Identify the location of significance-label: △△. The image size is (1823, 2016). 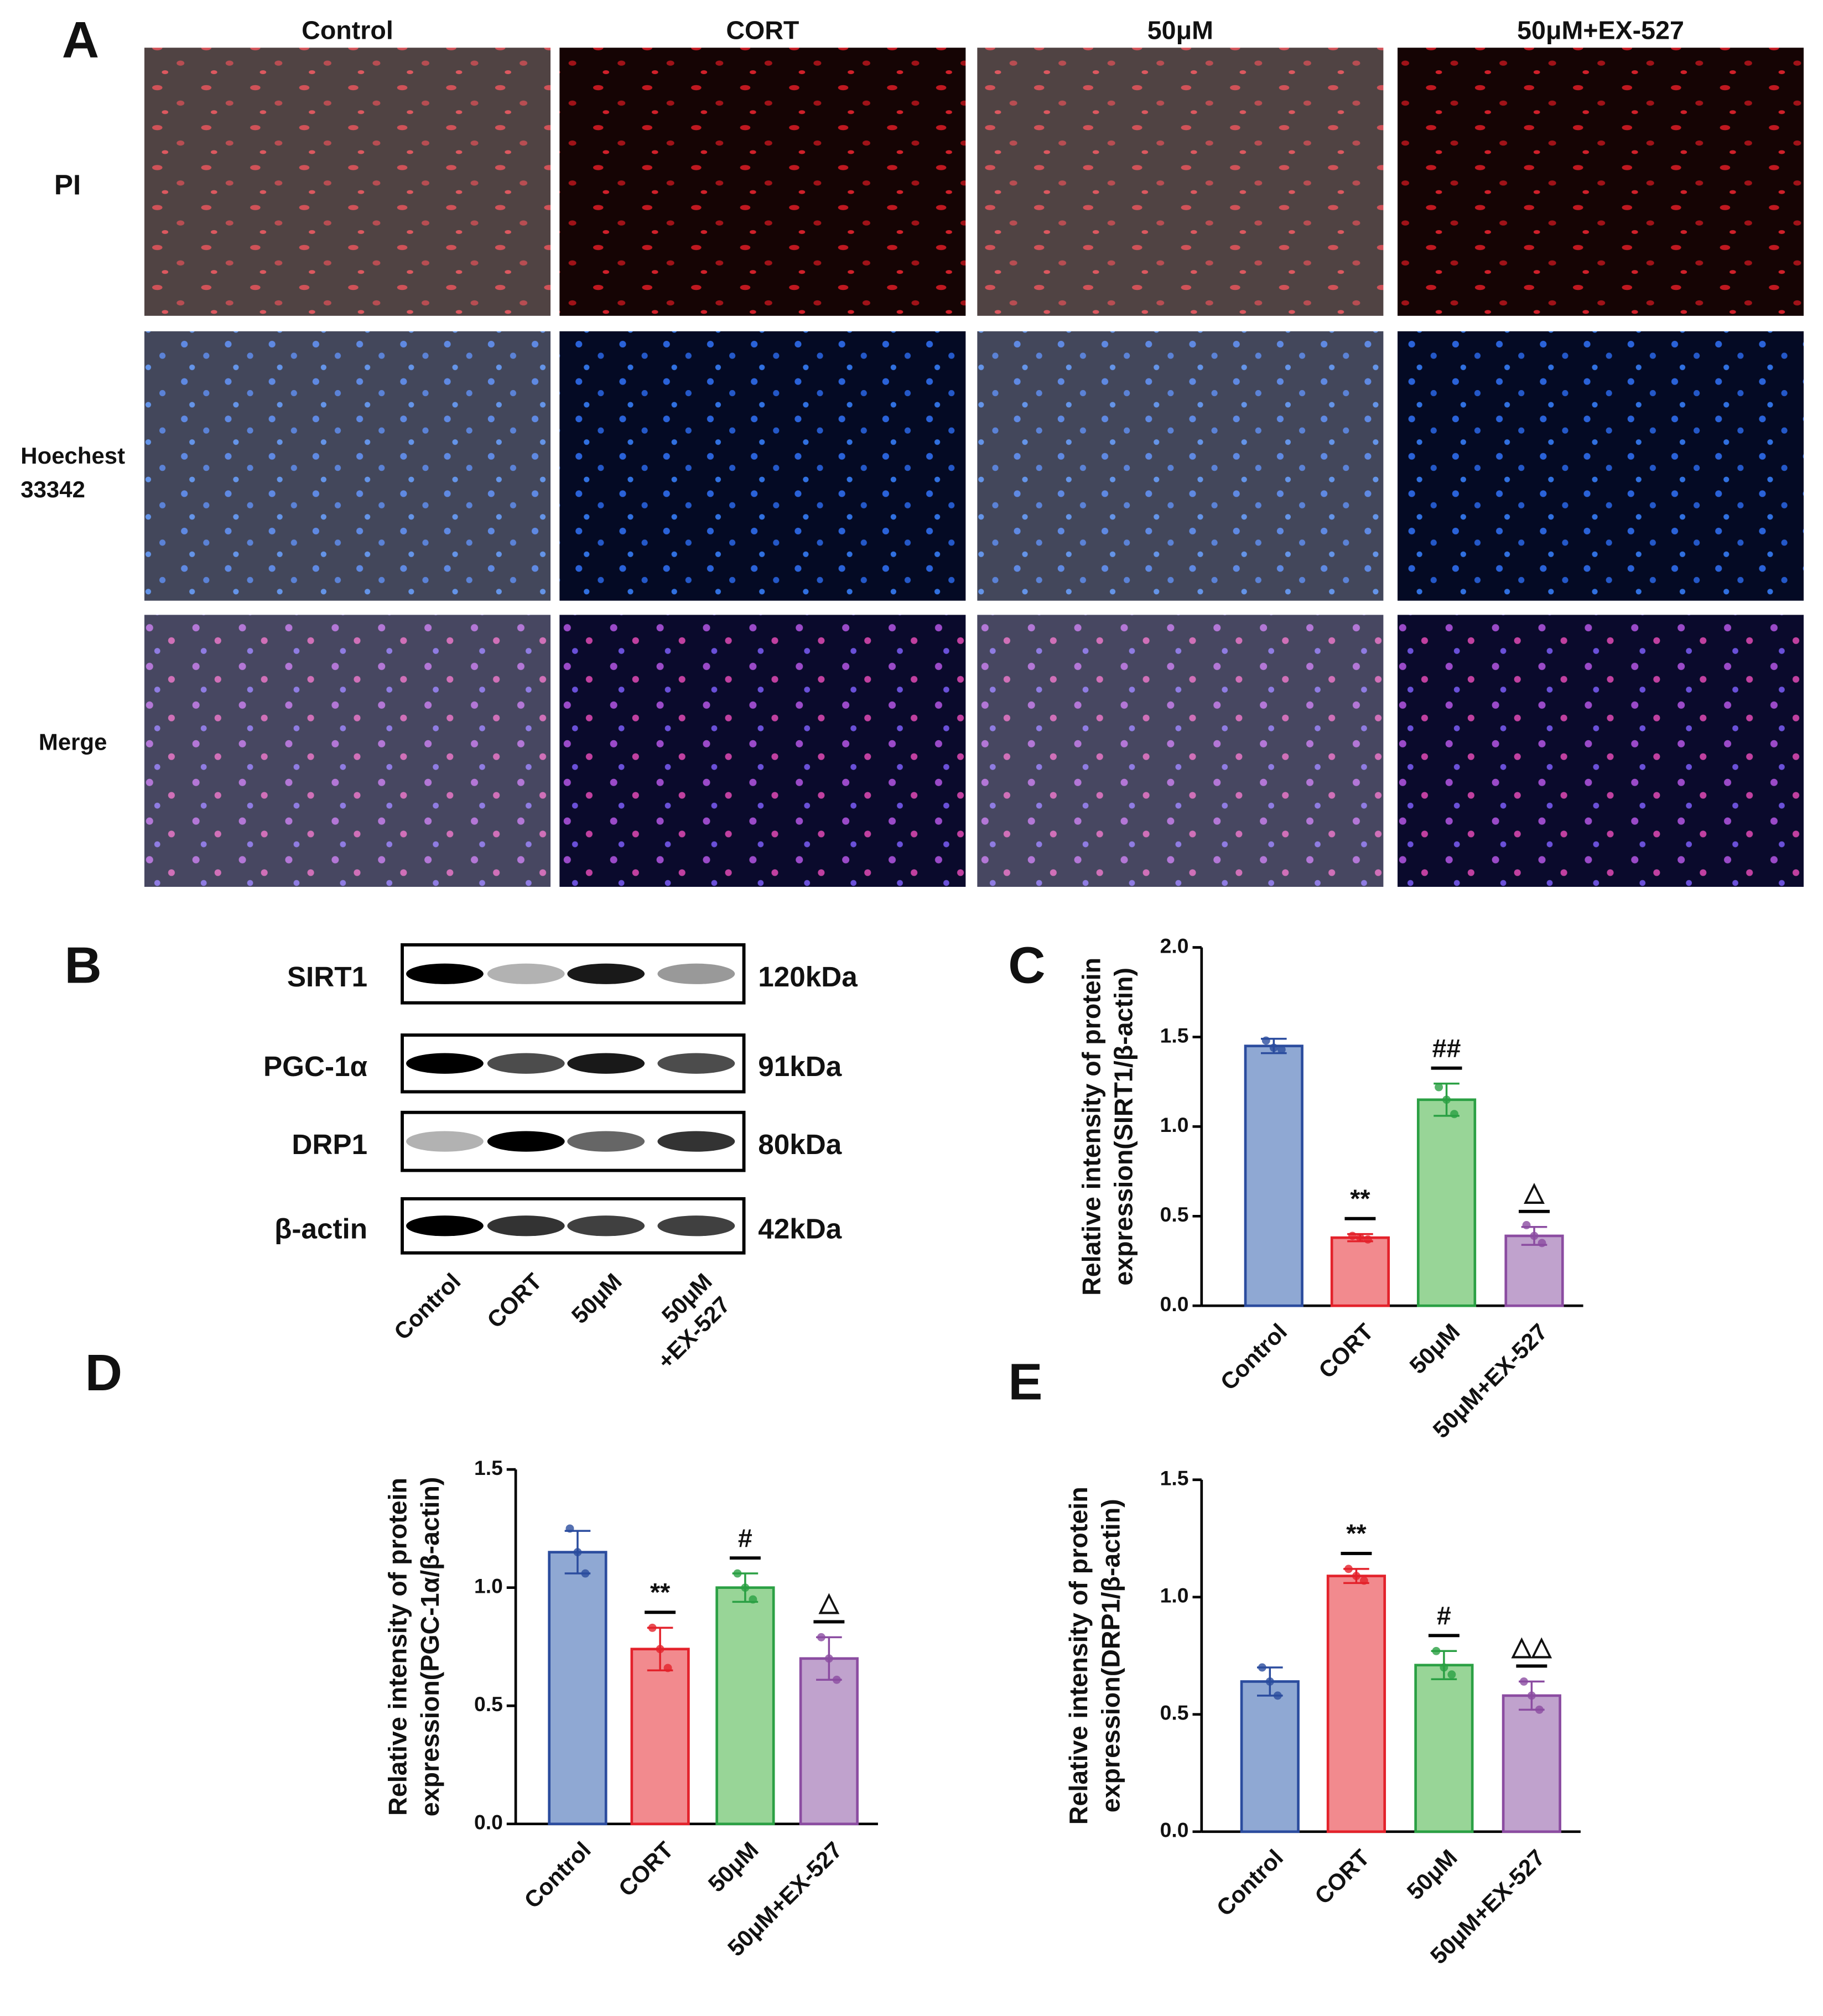
(1532, 1646).